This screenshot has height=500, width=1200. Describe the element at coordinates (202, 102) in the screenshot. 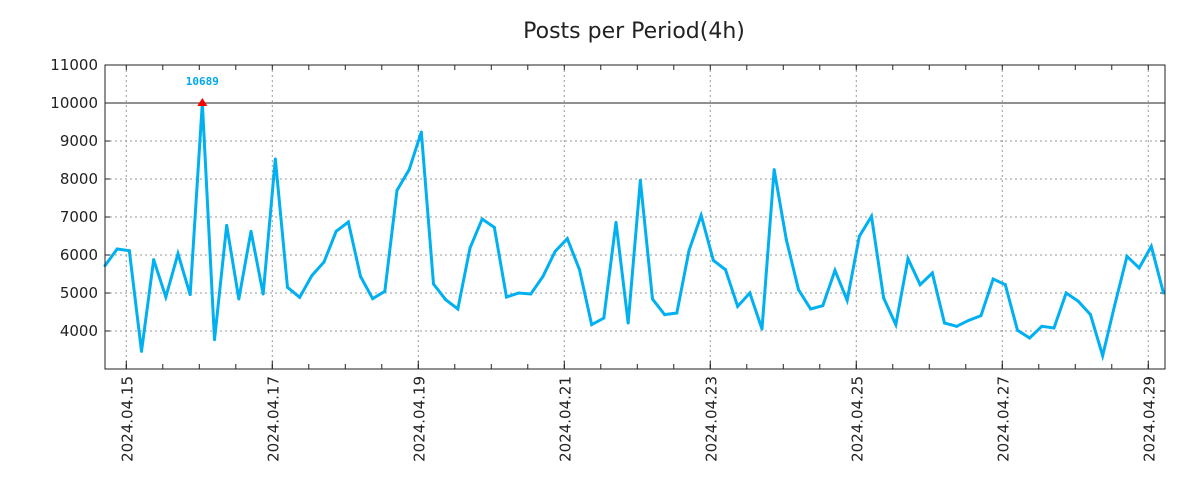

I see `peak-marker-icon` at that location.